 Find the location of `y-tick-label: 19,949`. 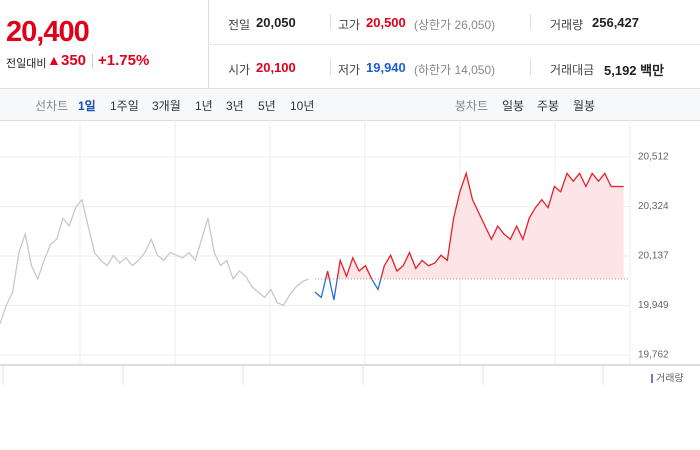

y-tick-label: 19,949 is located at coordinates (653, 305).